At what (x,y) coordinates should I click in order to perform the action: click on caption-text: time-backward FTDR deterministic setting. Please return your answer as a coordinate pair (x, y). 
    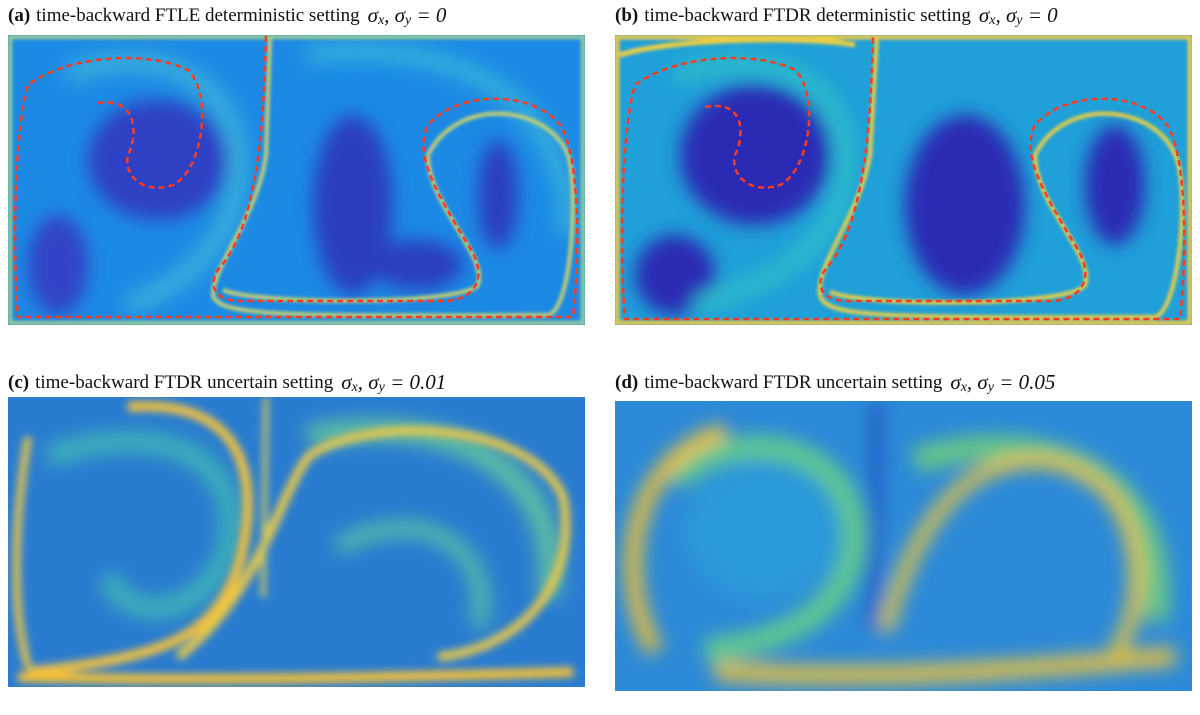
    Looking at the image, I should click on (807, 15).